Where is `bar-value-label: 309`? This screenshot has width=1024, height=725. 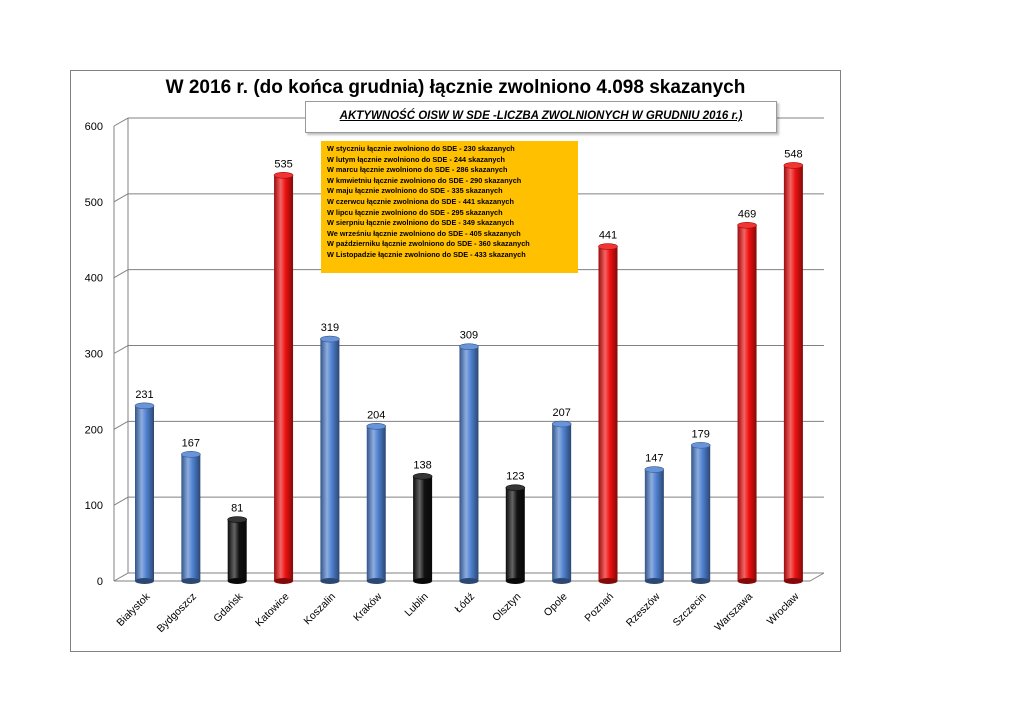
bar-value-label: 309 is located at coordinates (469, 336).